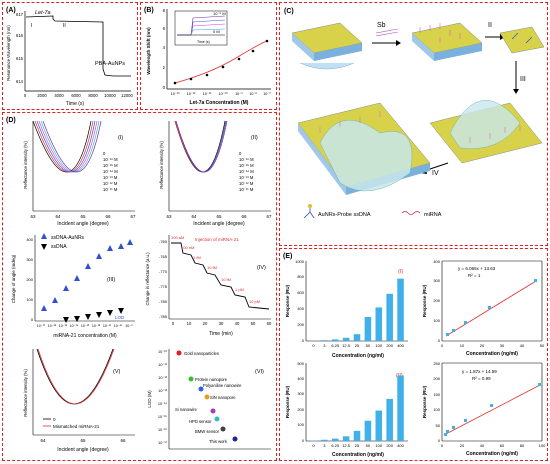  What do you see at coordinates (378, 445) in the screenshot?
I see `ii-bar-label-6: 100` at bounding box center [378, 445].